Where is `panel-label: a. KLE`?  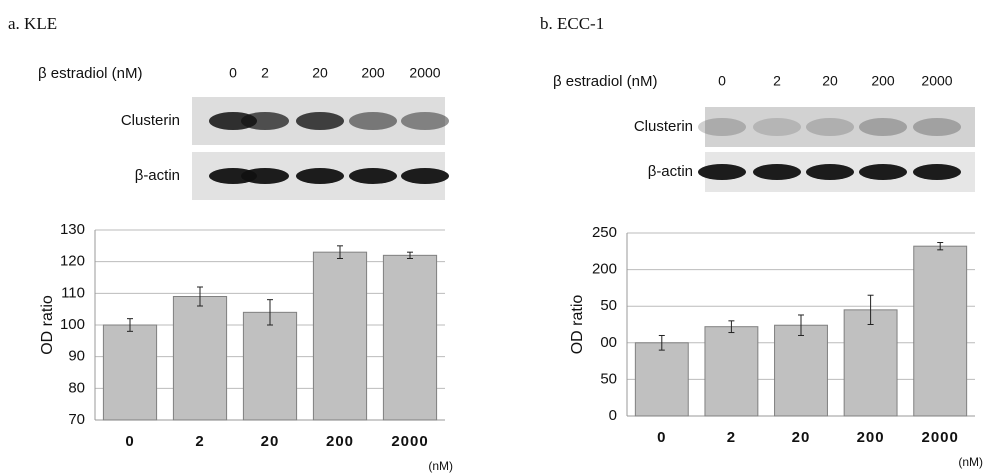 panel-label: a. KLE is located at coordinates (32, 23).